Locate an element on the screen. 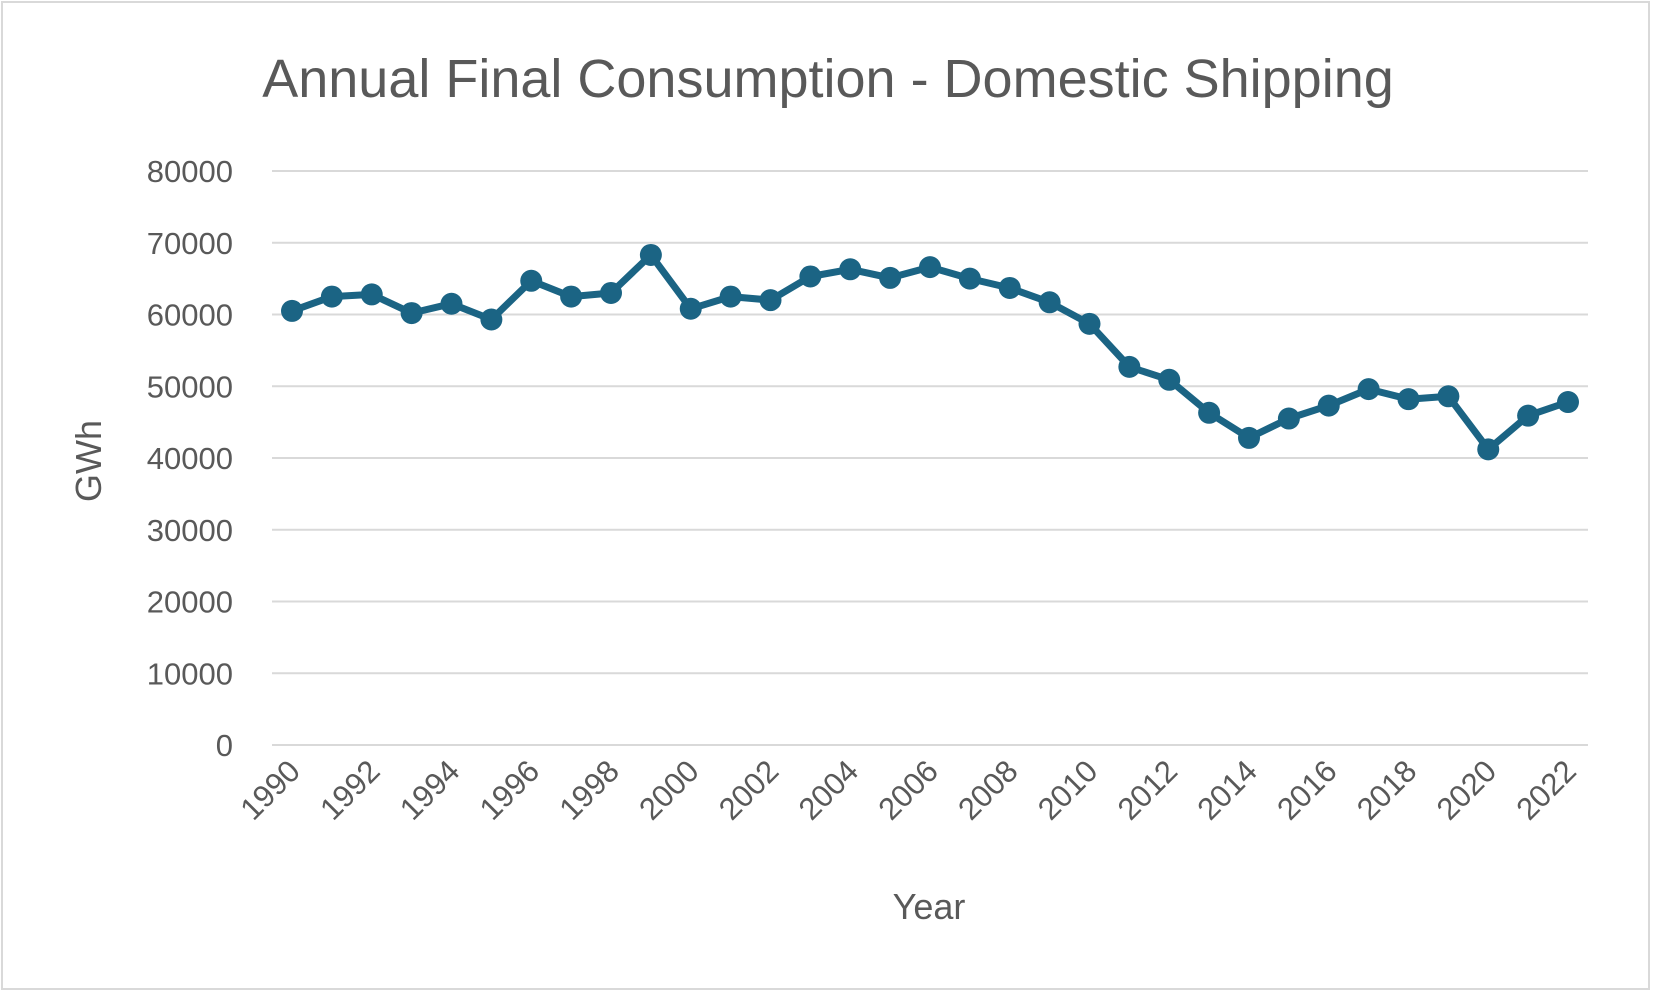 This screenshot has width=1653, height=997. x-tick-label: 2002 is located at coordinates (749, 790).